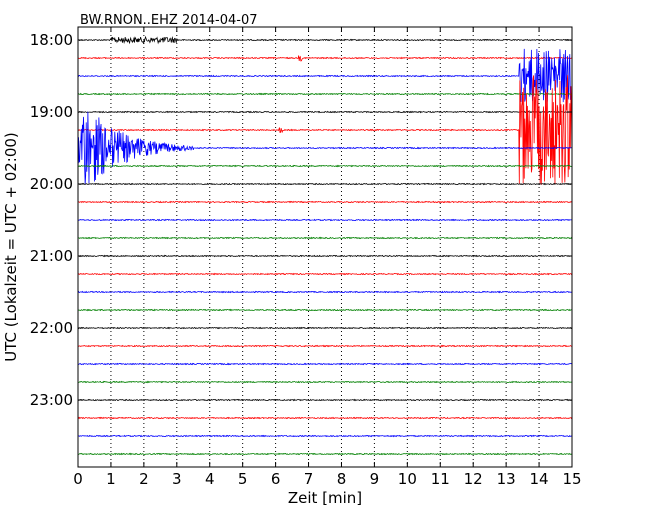 This screenshot has height=520, width=650. What do you see at coordinates (51, 40) in the screenshot?
I see `y-tick-label: 18:00` at bounding box center [51, 40].